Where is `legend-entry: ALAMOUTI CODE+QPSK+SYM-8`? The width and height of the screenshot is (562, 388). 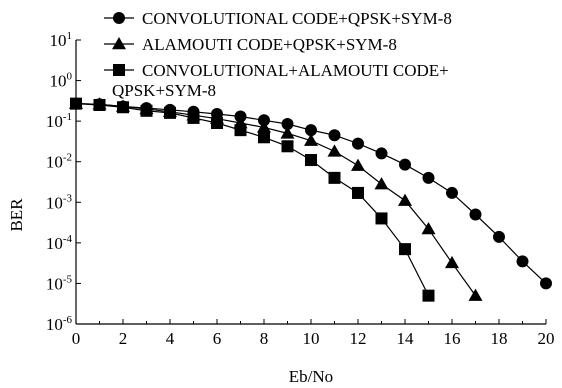 legend-entry: ALAMOUTI CODE+QPSK+SYM-8 is located at coordinates (250, 44).